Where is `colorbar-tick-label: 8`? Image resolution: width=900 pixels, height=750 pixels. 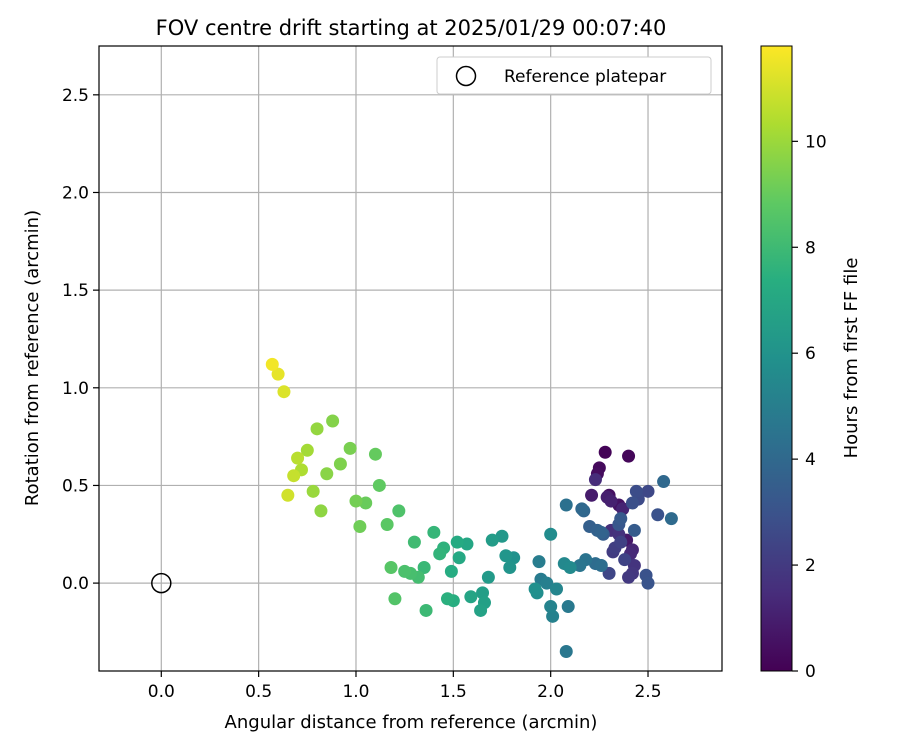
colorbar-tick-label: 8 is located at coordinates (810, 248).